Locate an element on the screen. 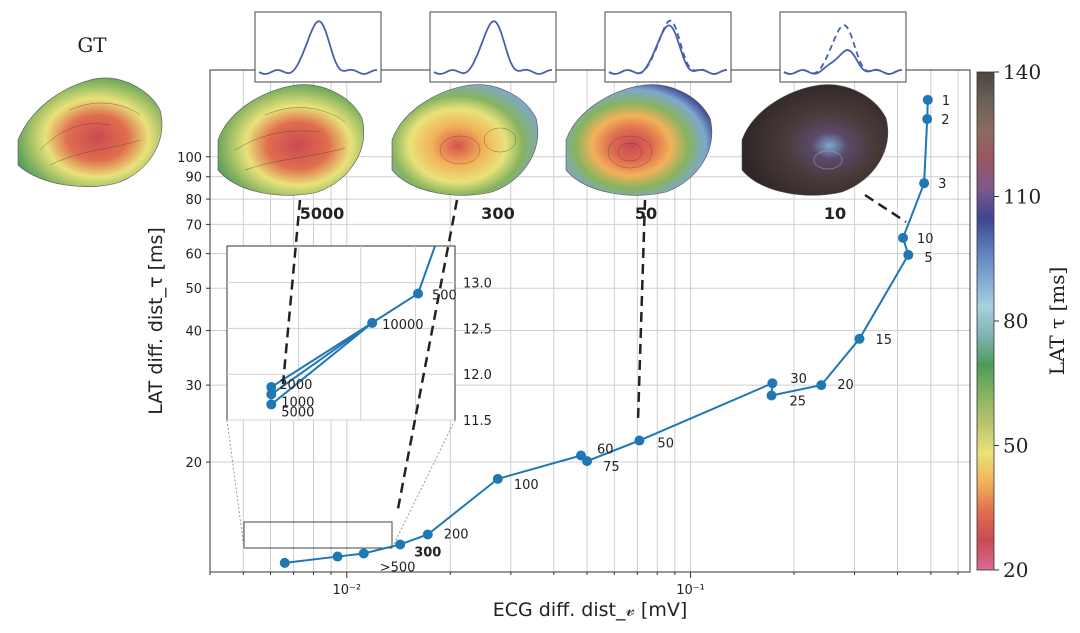 The image size is (1080, 633). gt-heart-image is located at coordinates (90, 132).